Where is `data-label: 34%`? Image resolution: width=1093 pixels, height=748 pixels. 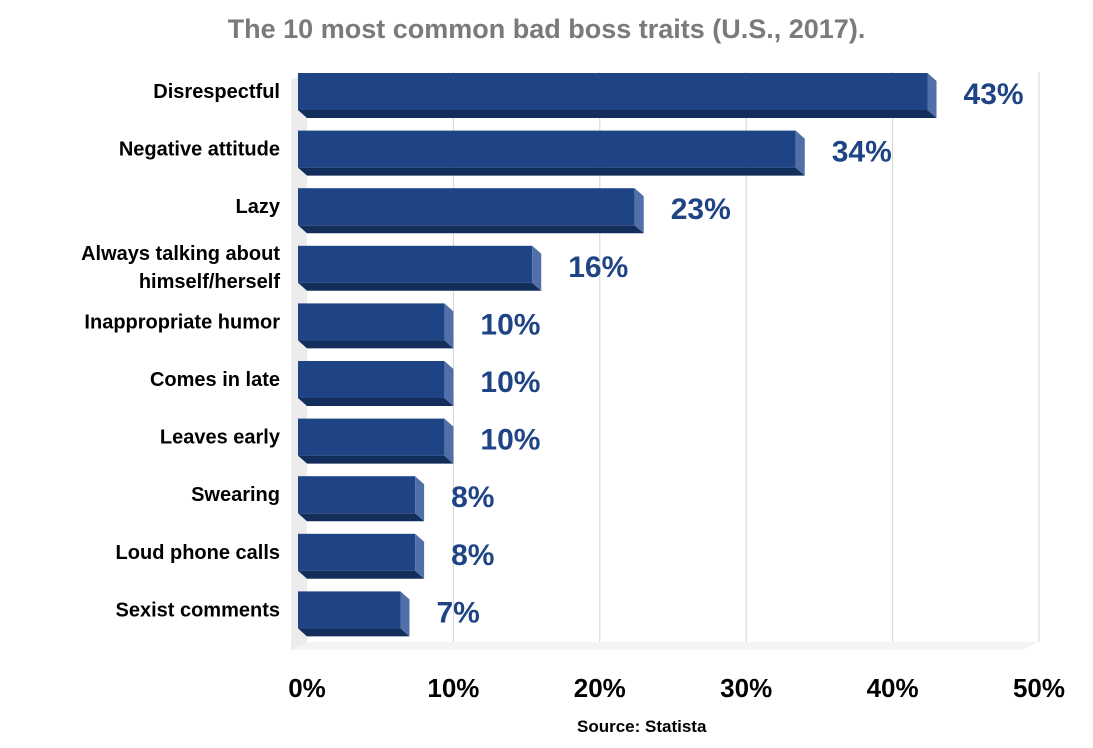
data-label: 34% is located at coordinates (862, 152).